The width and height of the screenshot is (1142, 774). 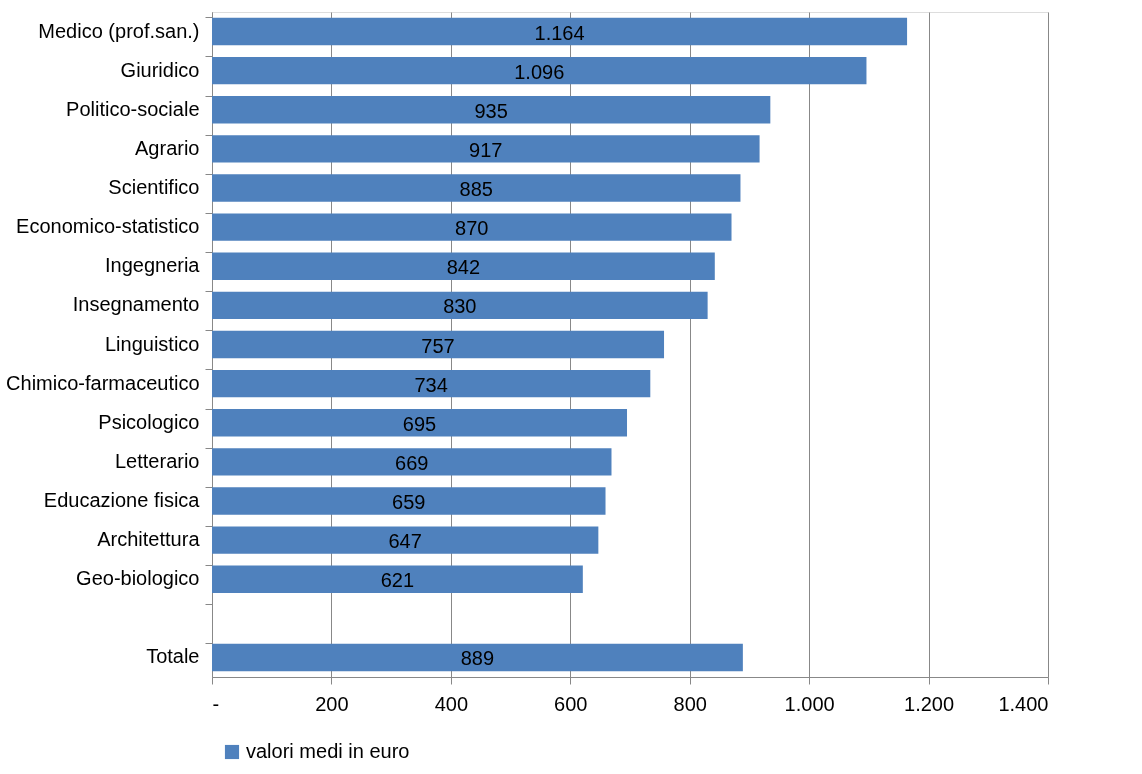 What do you see at coordinates (152, 343) in the screenshot?
I see `y-tick-label: Linguistico` at bounding box center [152, 343].